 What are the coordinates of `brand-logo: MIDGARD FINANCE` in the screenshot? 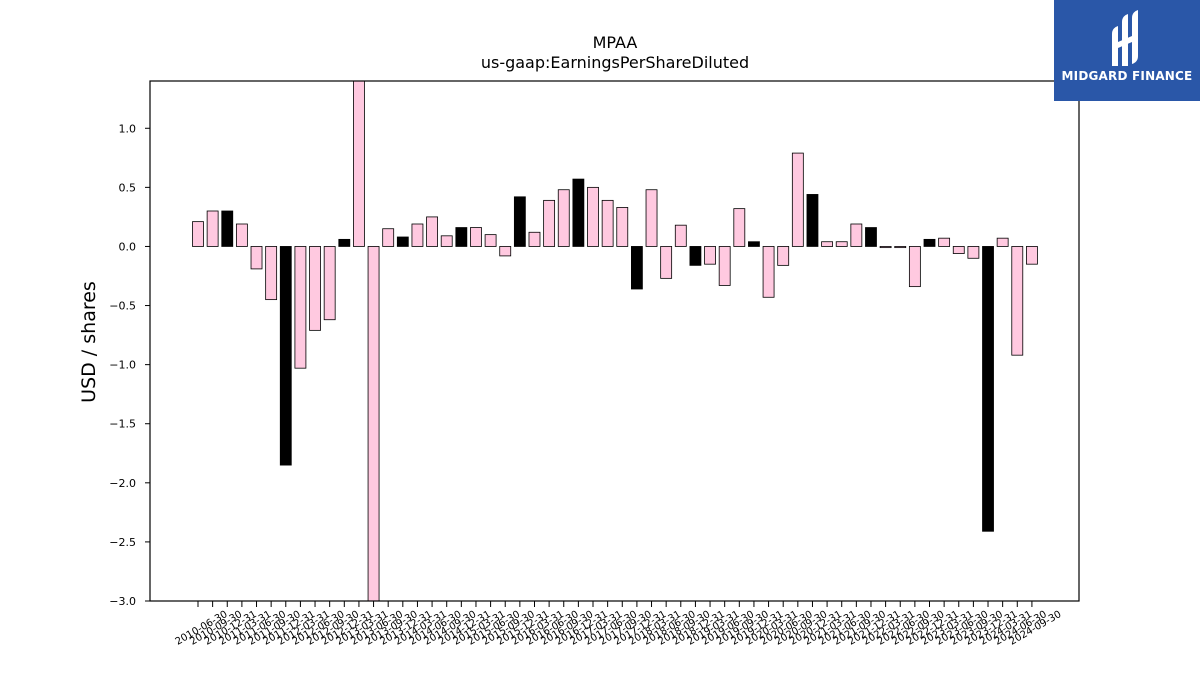 It's located at (1127, 50).